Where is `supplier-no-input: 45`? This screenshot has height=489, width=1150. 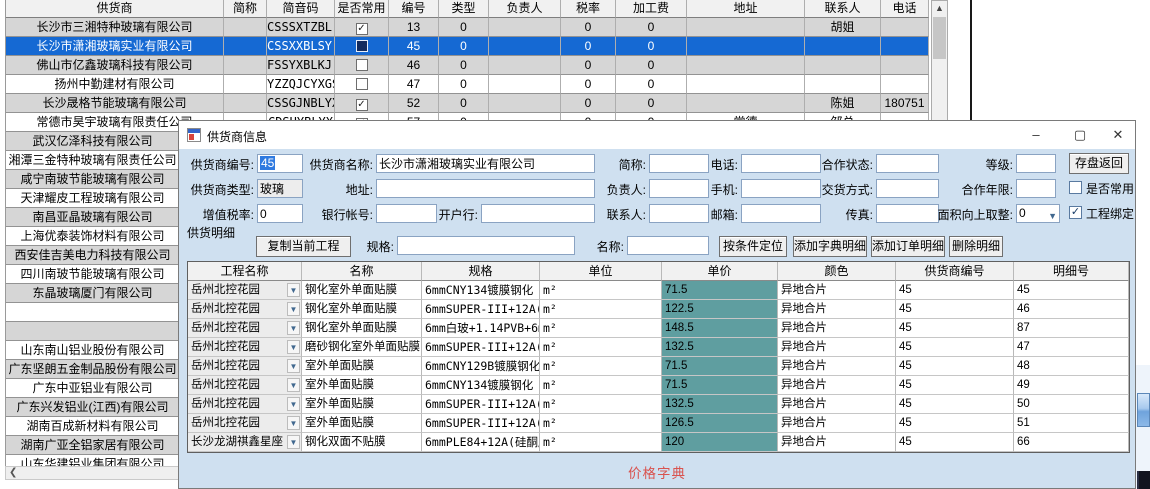 supplier-no-input: 45 is located at coordinates (280, 163).